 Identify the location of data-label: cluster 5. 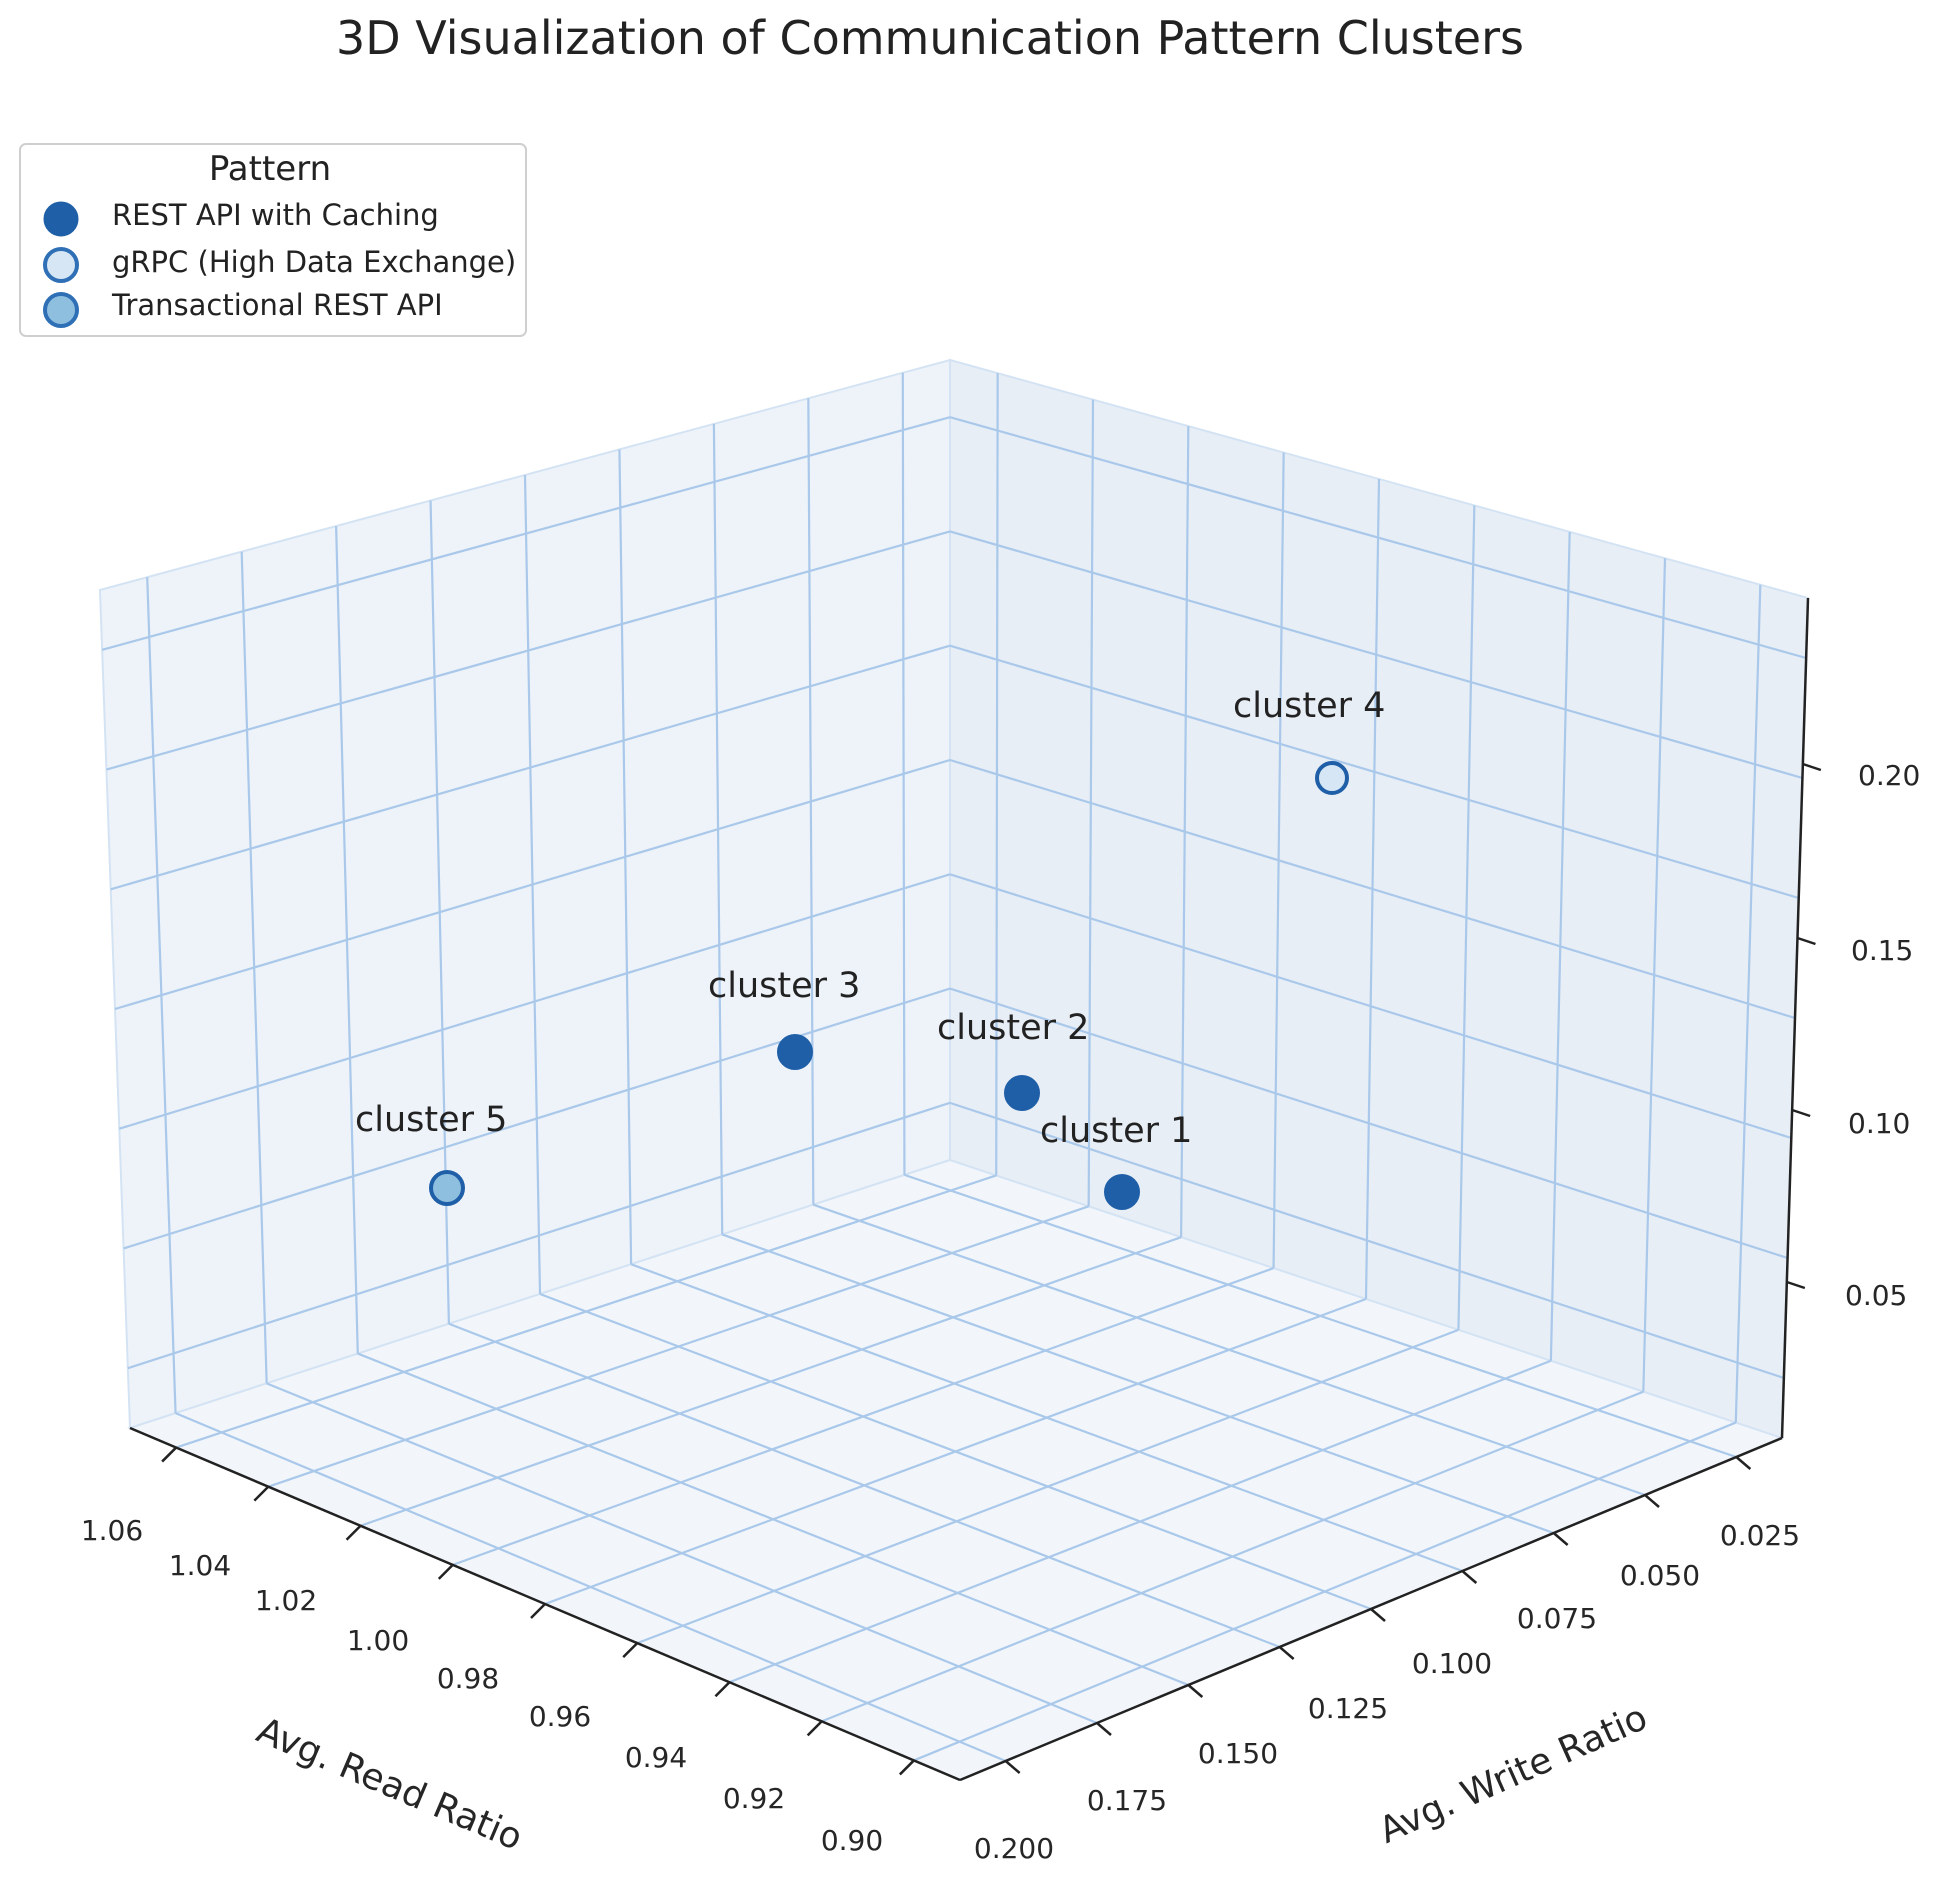
(431, 1120).